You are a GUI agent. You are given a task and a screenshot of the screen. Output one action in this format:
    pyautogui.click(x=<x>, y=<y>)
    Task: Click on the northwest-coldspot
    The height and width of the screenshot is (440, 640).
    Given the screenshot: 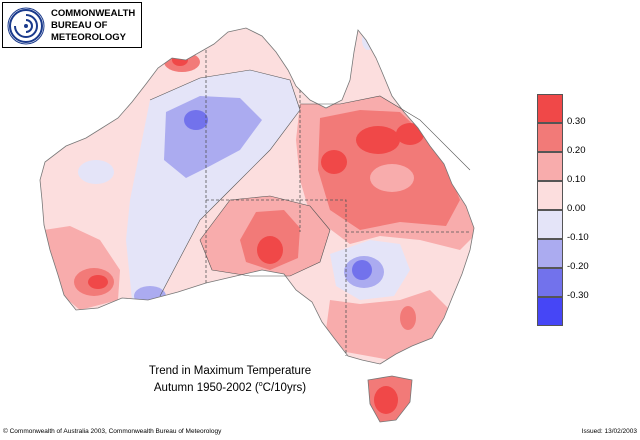 What is the action you would take?
    pyautogui.click(x=196, y=120)
    